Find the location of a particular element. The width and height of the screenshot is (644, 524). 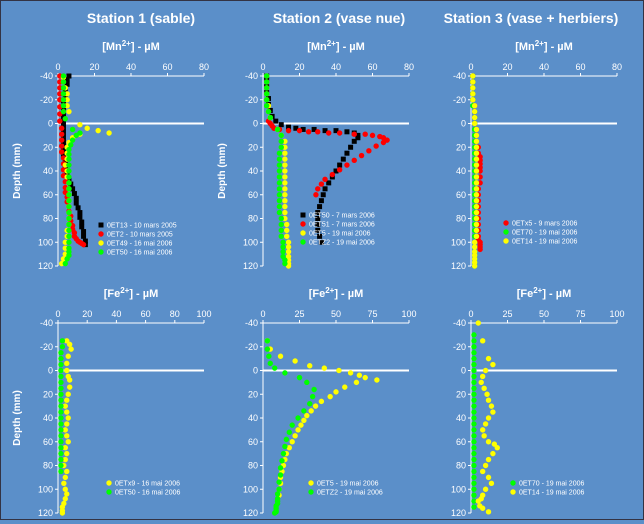

x-tick-label: 80 is located at coordinates (617, 67).